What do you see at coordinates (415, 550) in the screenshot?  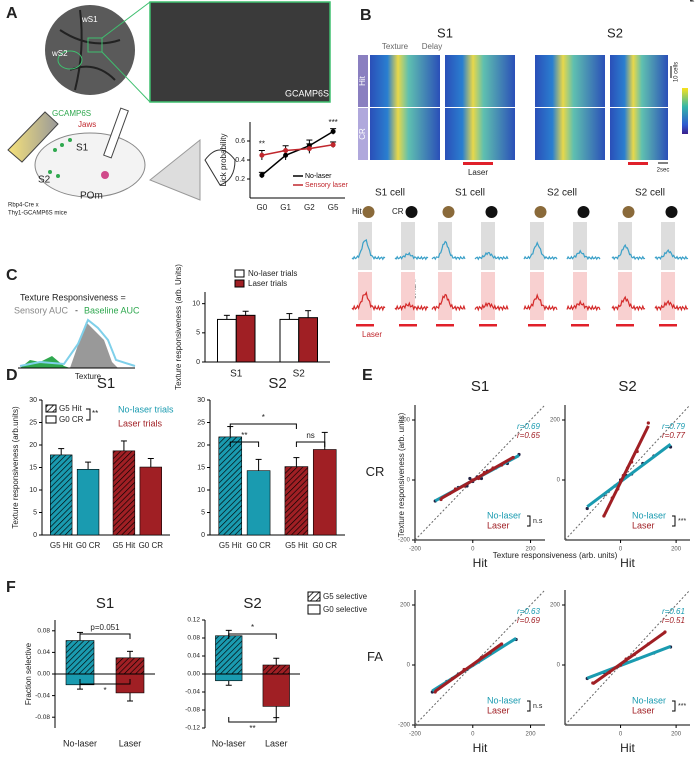 I see `x-tick-label: -200` at bounding box center [415, 550].